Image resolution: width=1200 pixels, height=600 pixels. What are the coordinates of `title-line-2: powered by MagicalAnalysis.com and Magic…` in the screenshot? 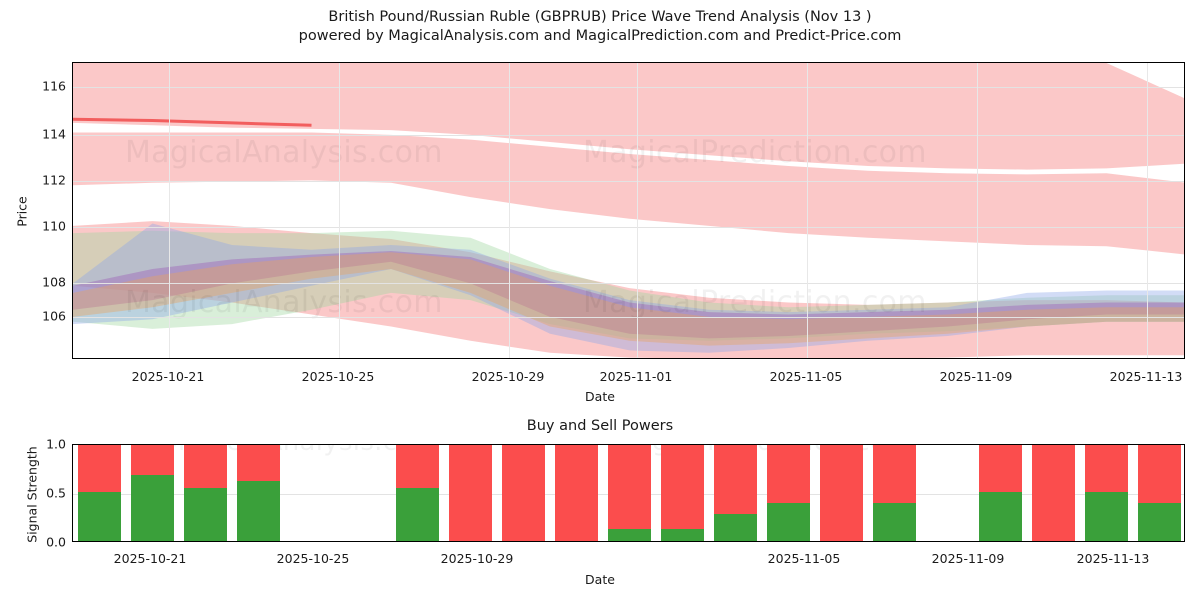 It's located at (600, 36).